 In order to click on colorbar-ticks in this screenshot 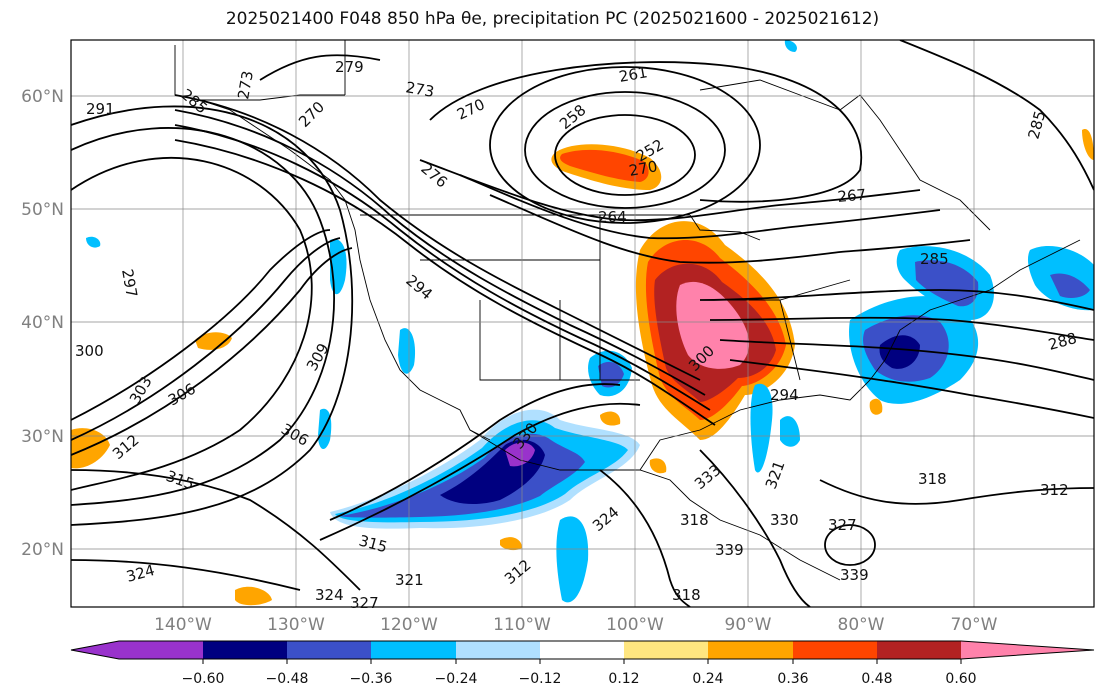, I will do `click(582, 661)`.